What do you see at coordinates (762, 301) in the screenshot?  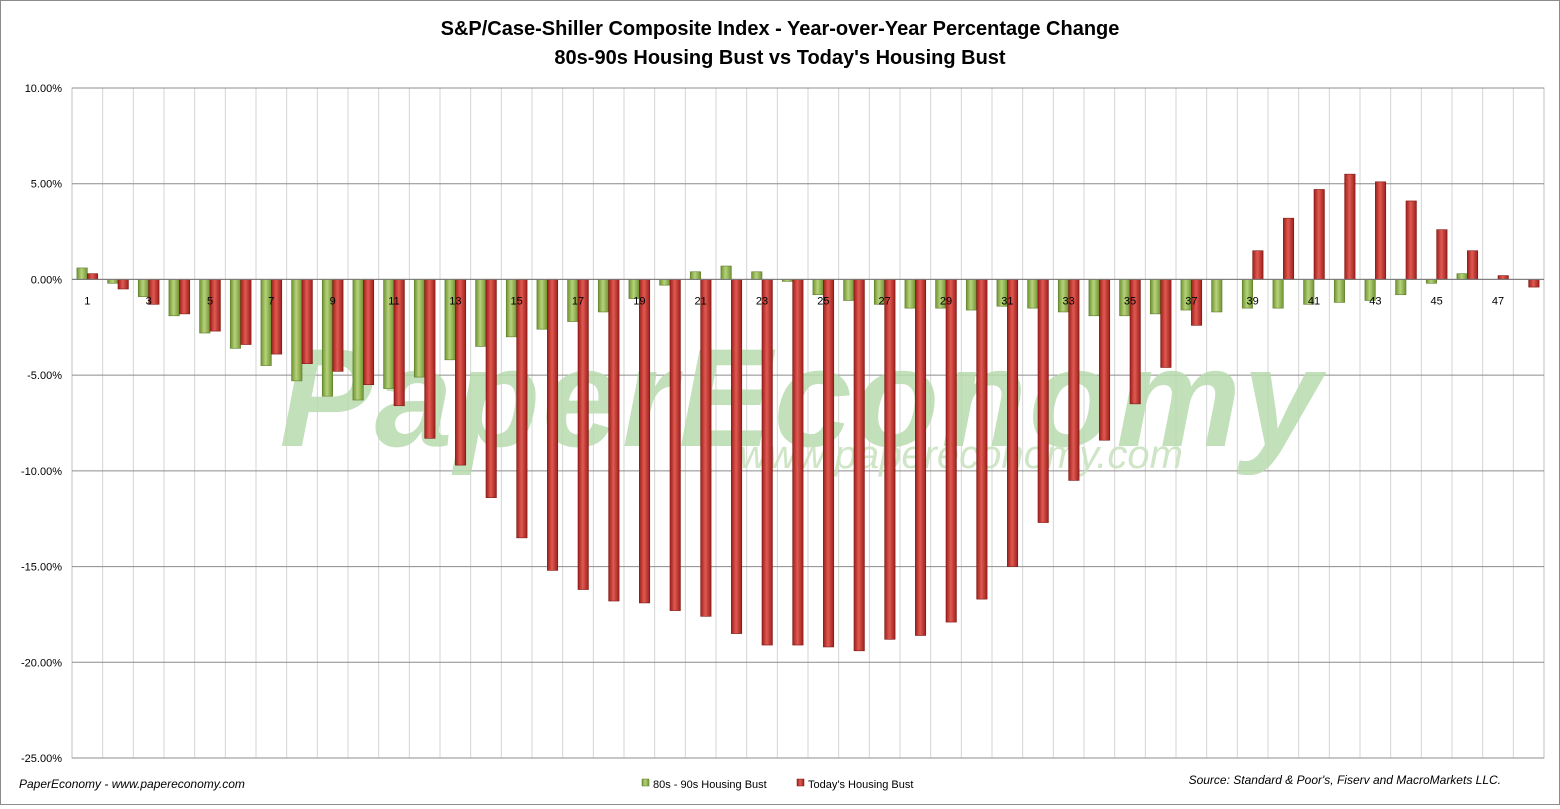 I see `x-tick-label: 23` at bounding box center [762, 301].